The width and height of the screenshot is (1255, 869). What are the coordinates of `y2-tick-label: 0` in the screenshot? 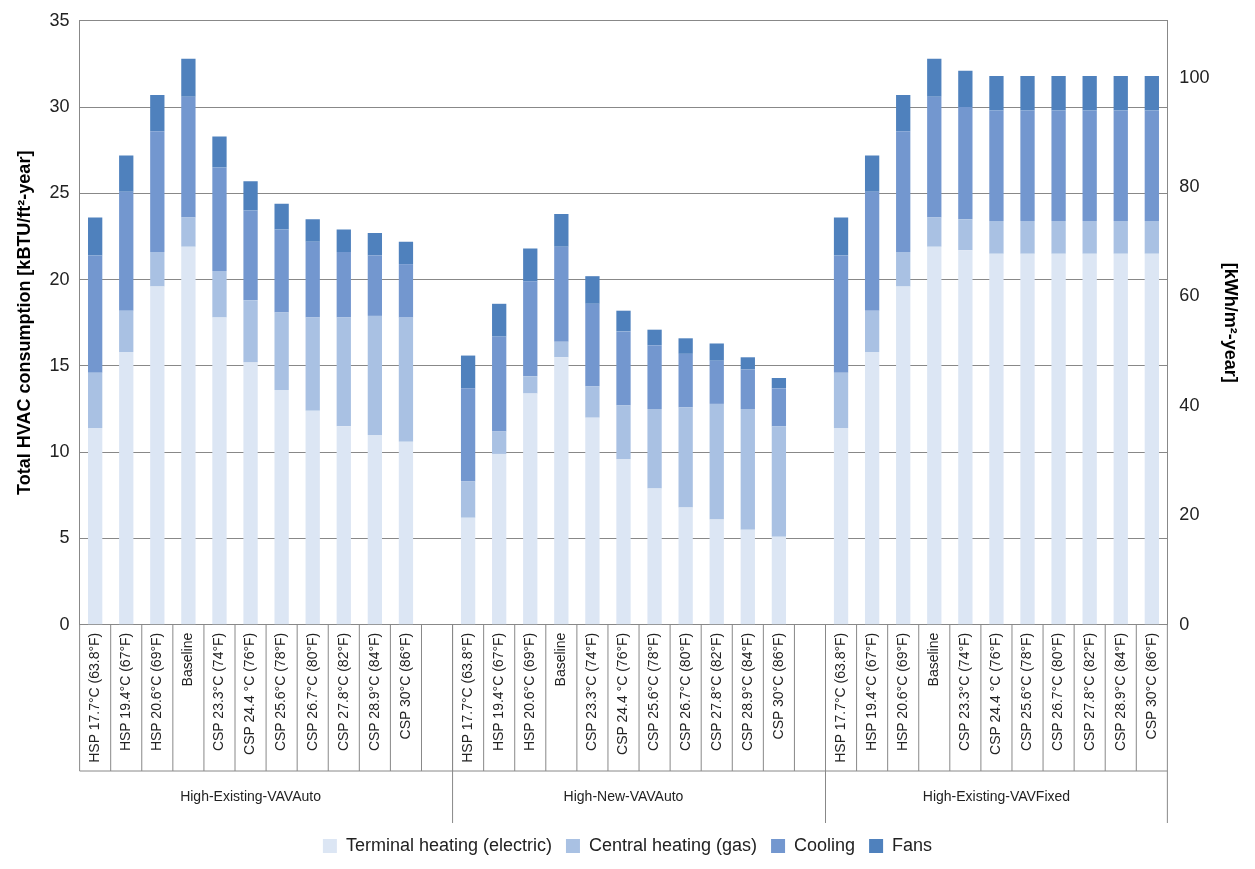 It's located at (1184, 623).